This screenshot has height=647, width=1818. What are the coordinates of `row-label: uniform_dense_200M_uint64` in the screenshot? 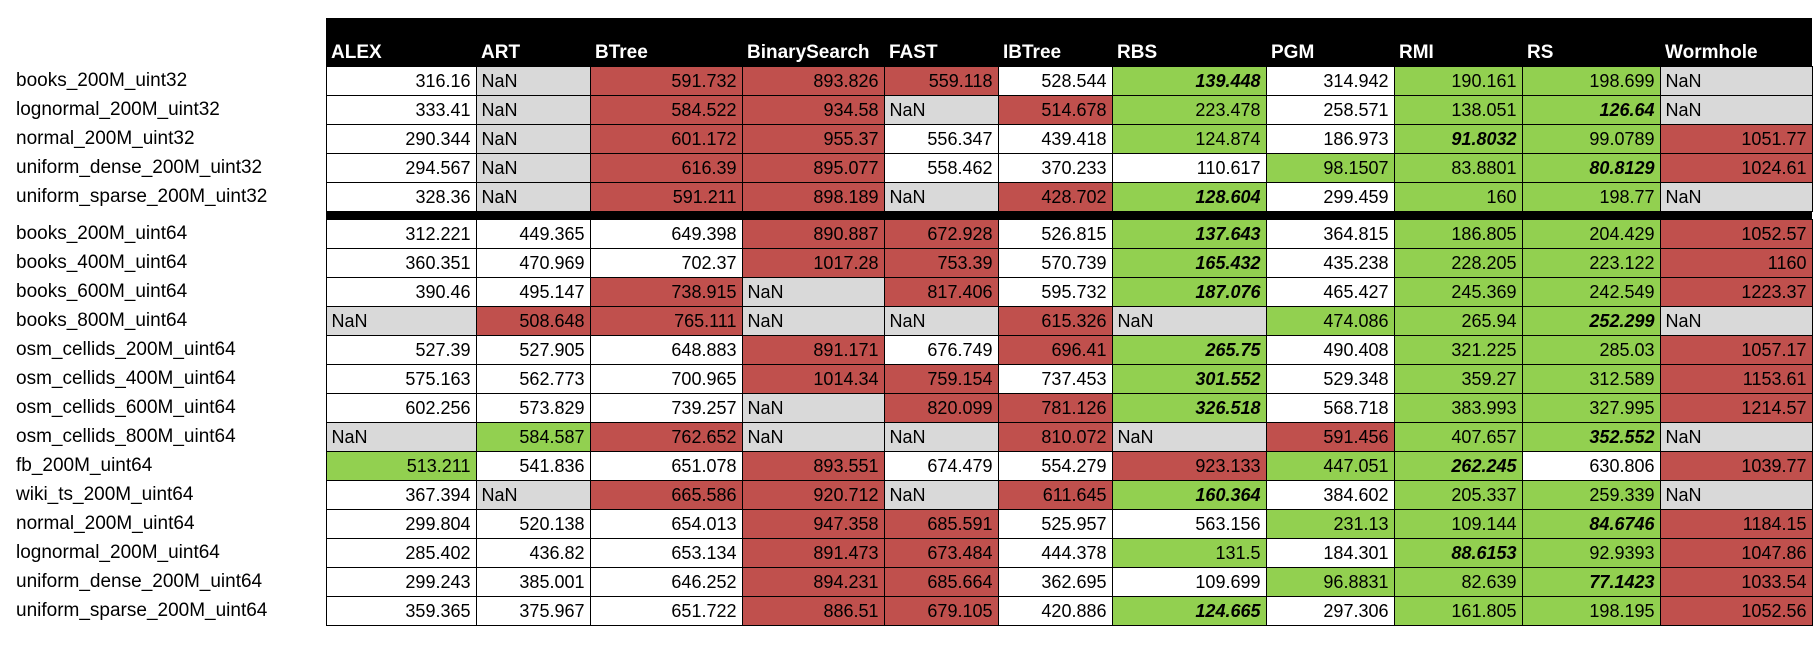 It's located at (139, 581).